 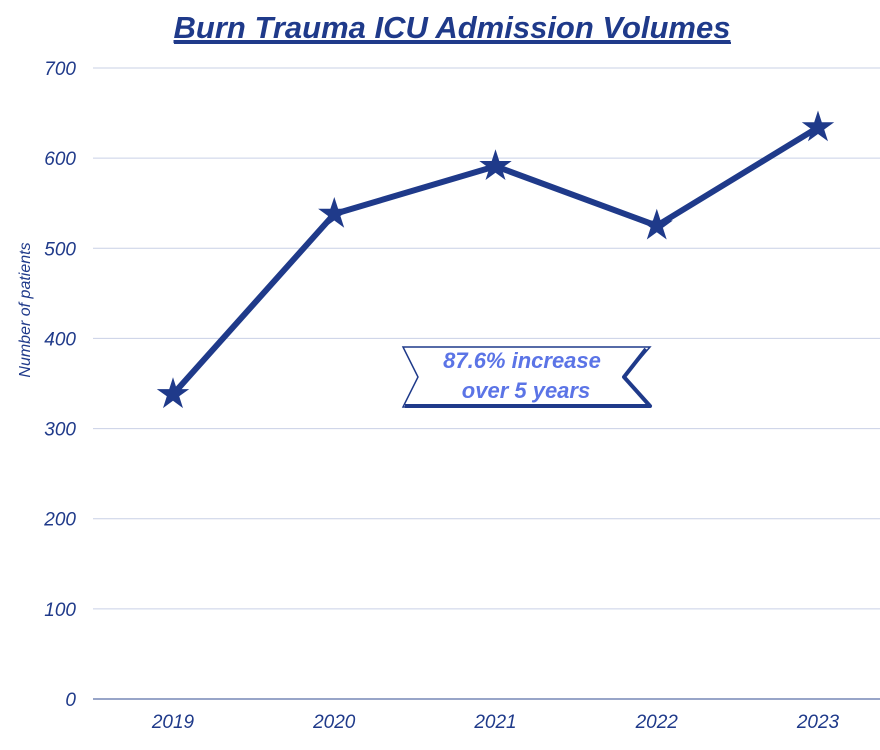 What do you see at coordinates (818, 126) in the screenshot?
I see `star-marker-2023` at bounding box center [818, 126].